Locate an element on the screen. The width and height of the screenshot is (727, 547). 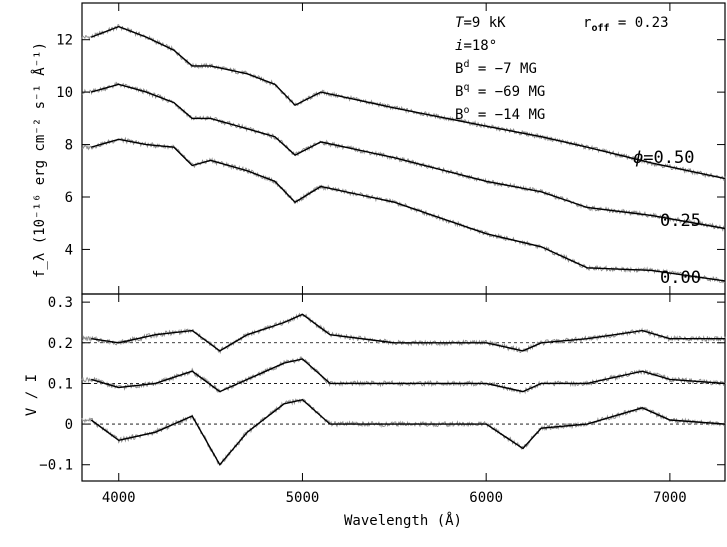
top-y-tick-label-4: 4 is located at coordinates (69, 250).